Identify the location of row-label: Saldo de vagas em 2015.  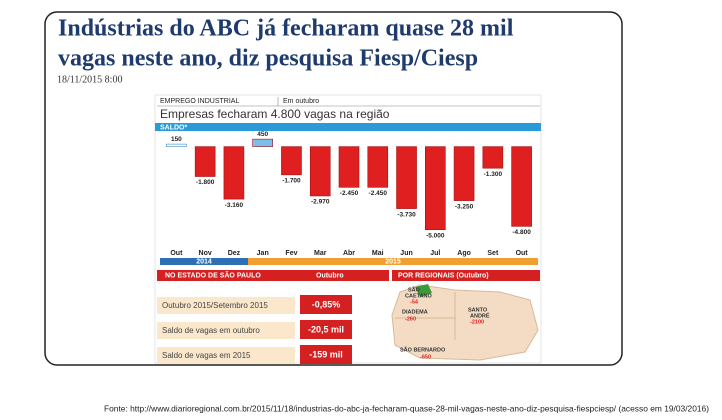
(206, 355).